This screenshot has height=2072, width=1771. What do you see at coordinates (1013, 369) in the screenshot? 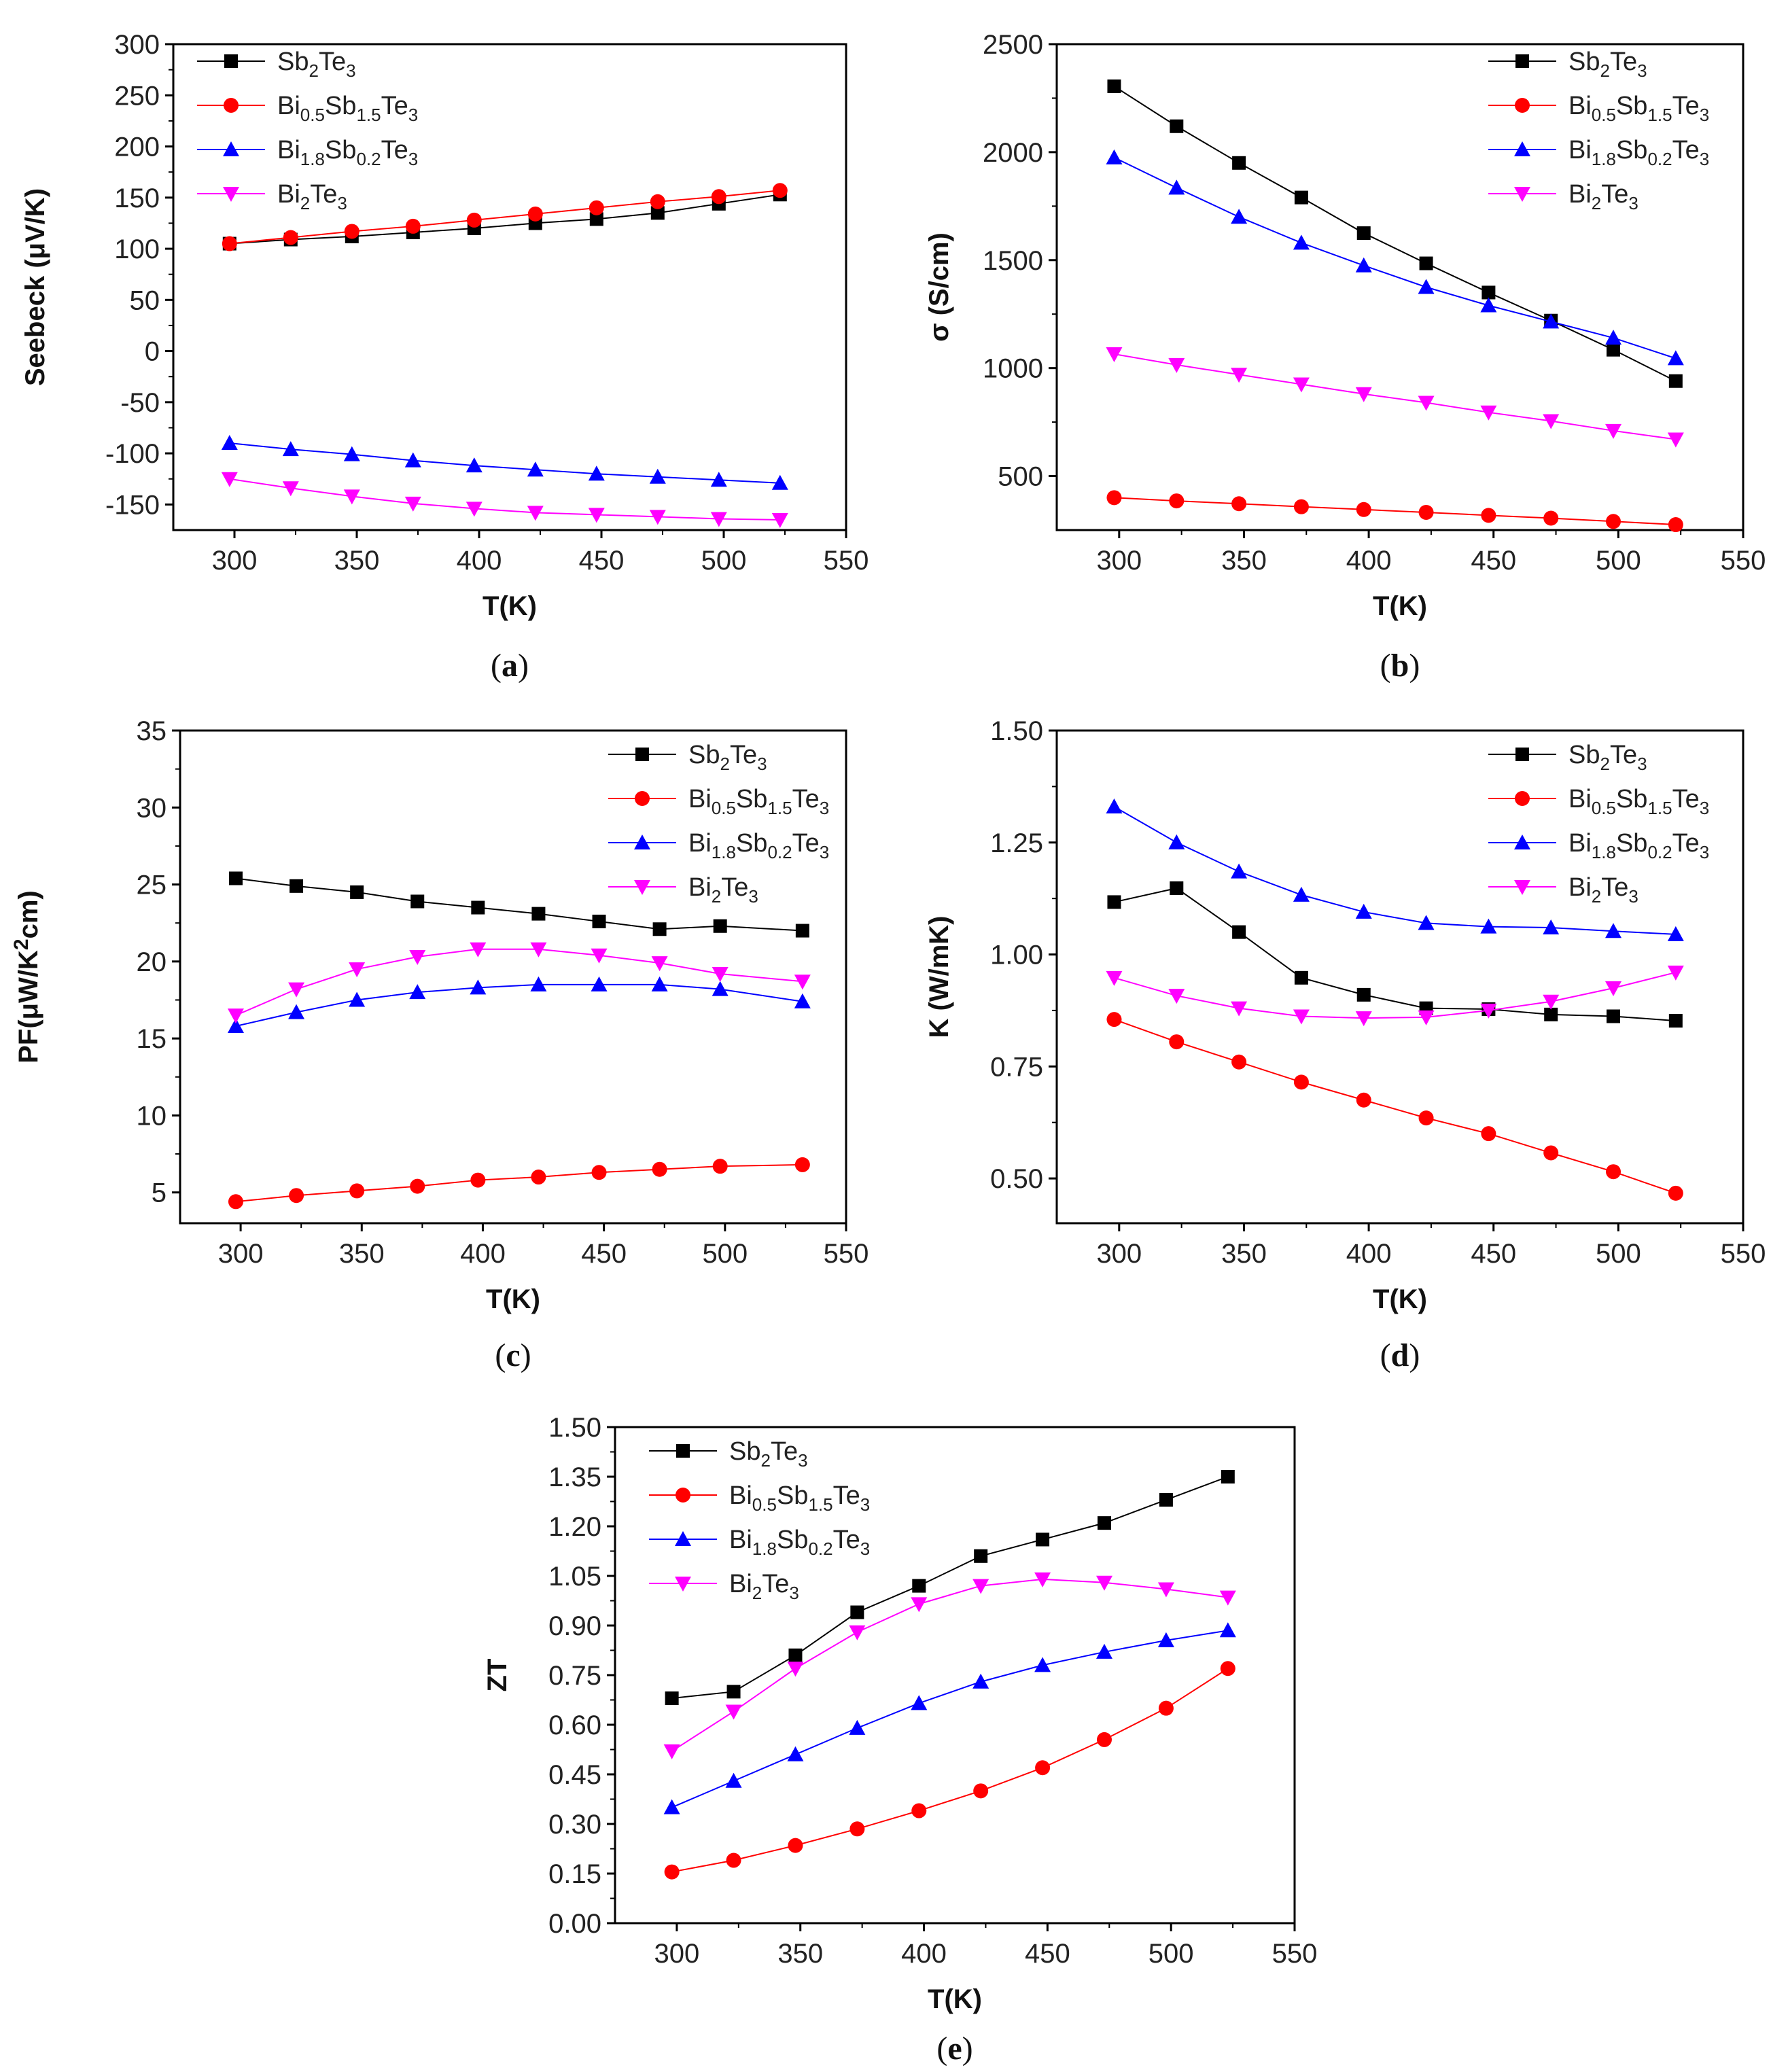
I see `y-tick-label: 1000` at bounding box center [1013, 369].